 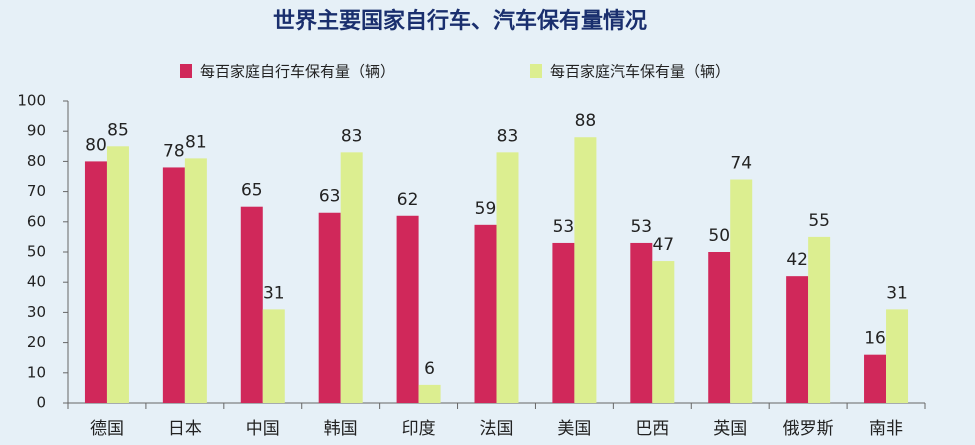 I want to click on y-tick-label: 80, so click(x=36, y=161).